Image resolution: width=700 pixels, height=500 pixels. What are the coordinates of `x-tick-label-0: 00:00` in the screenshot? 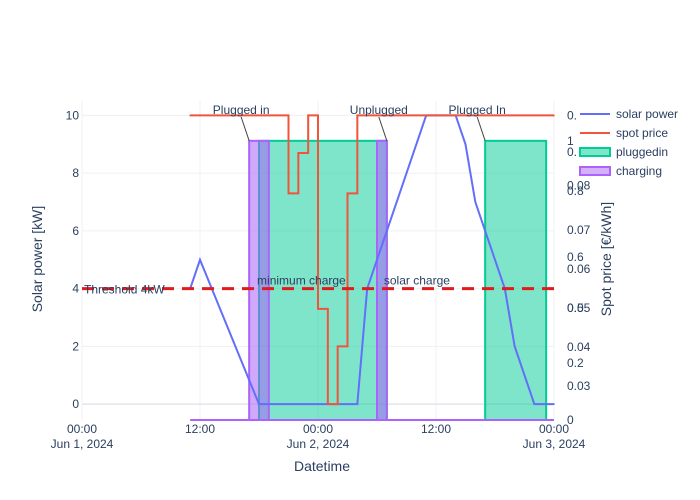 It's located at (82, 429).